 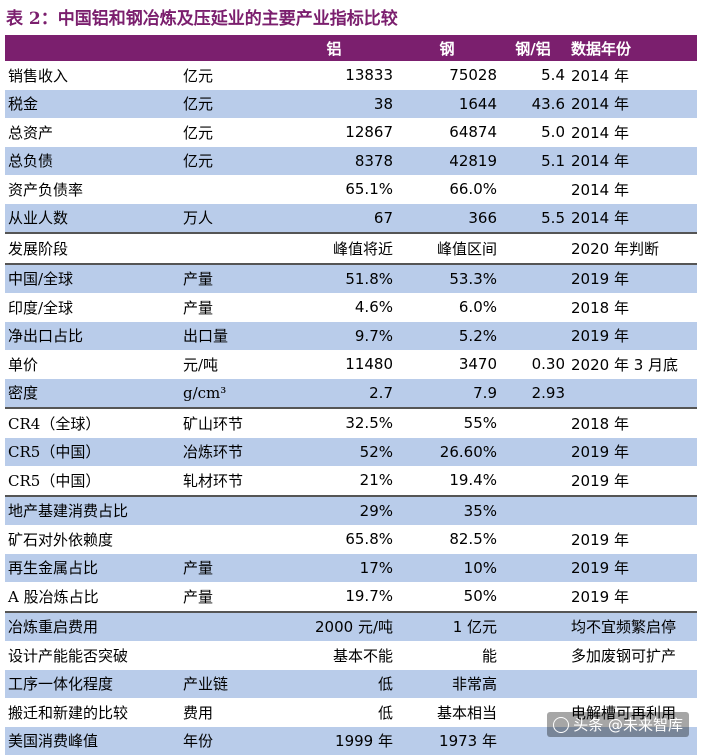 What do you see at coordinates (534, 218) in the screenshot?
I see `ratio-value: 5.5` at bounding box center [534, 218].